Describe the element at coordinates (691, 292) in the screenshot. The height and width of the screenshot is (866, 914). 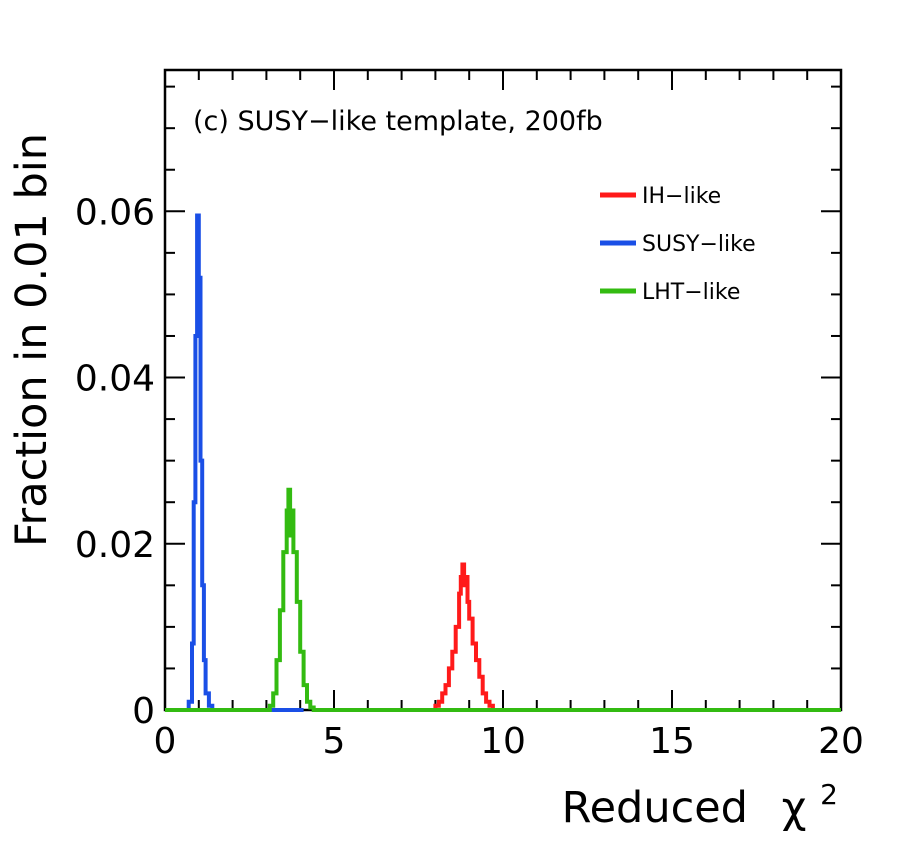
I see `legend-label: LHT−like` at that location.